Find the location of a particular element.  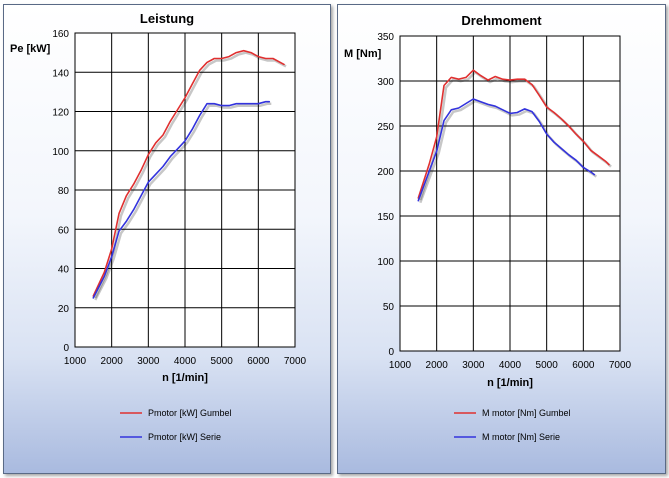

y-tick-label: 80 is located at coordinates (64, 191).